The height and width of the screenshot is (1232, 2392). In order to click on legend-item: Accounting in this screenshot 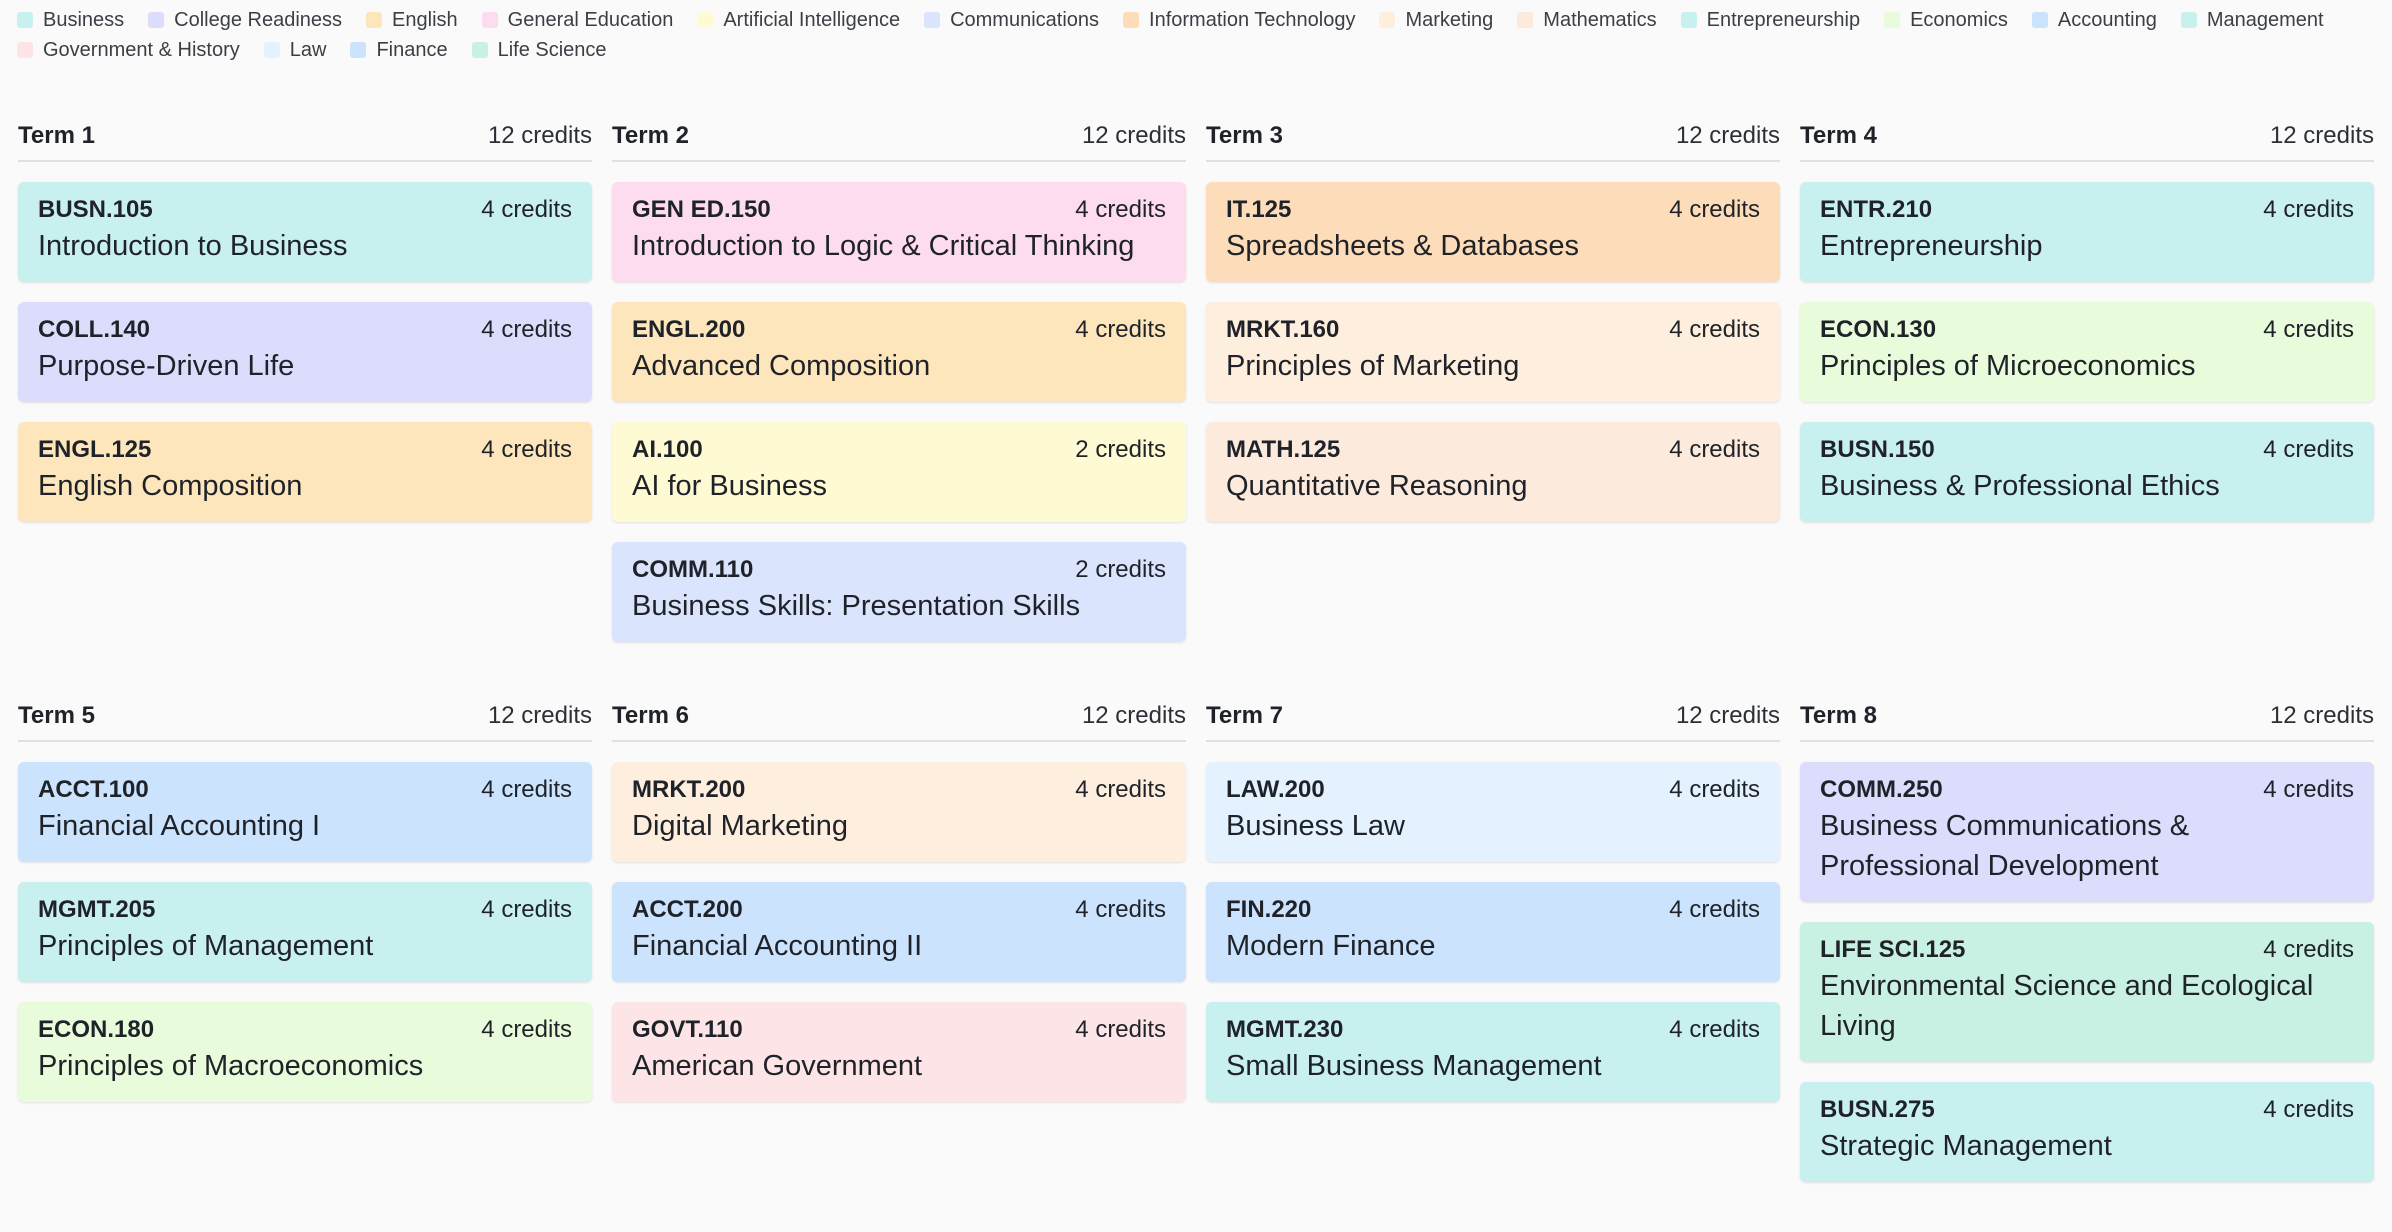, I will do `click(2094, 20)`.